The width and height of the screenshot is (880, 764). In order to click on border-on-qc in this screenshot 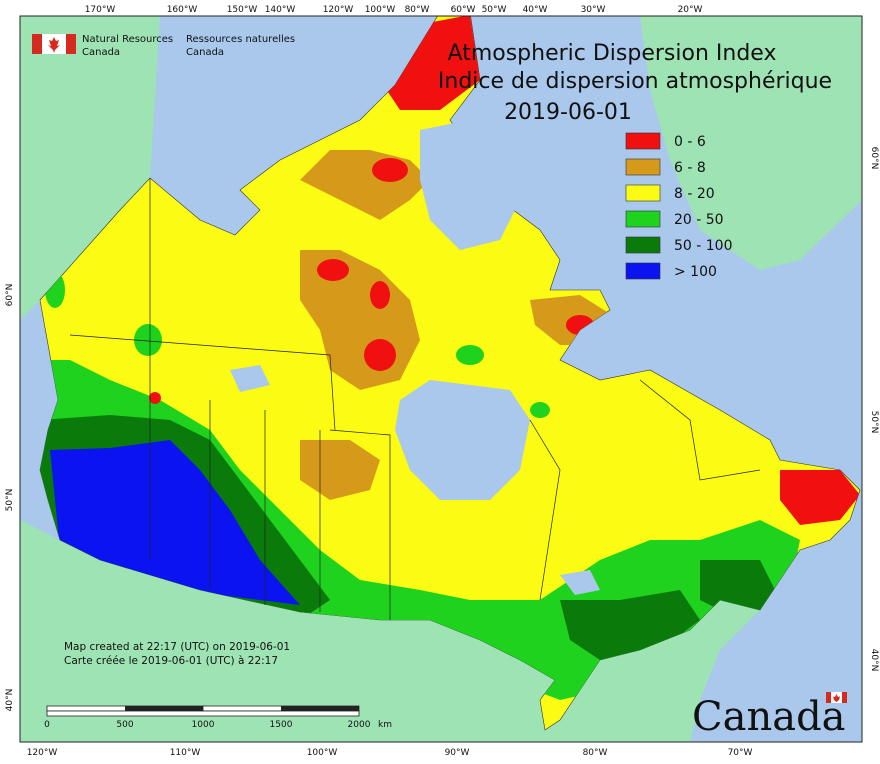, I will do `click(545, 510)`.